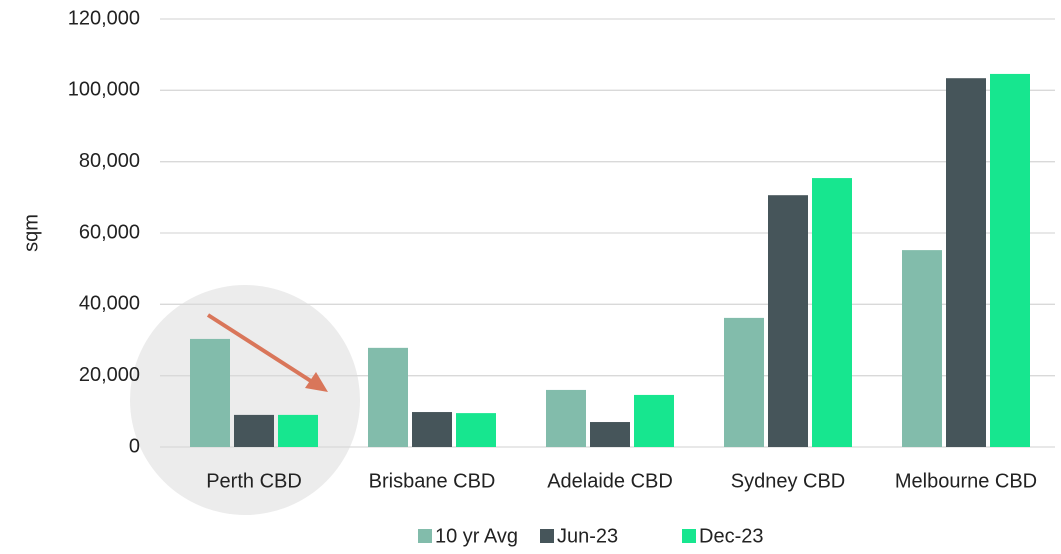  I want to click on legend-label: Dec-23, so click(731, 536).